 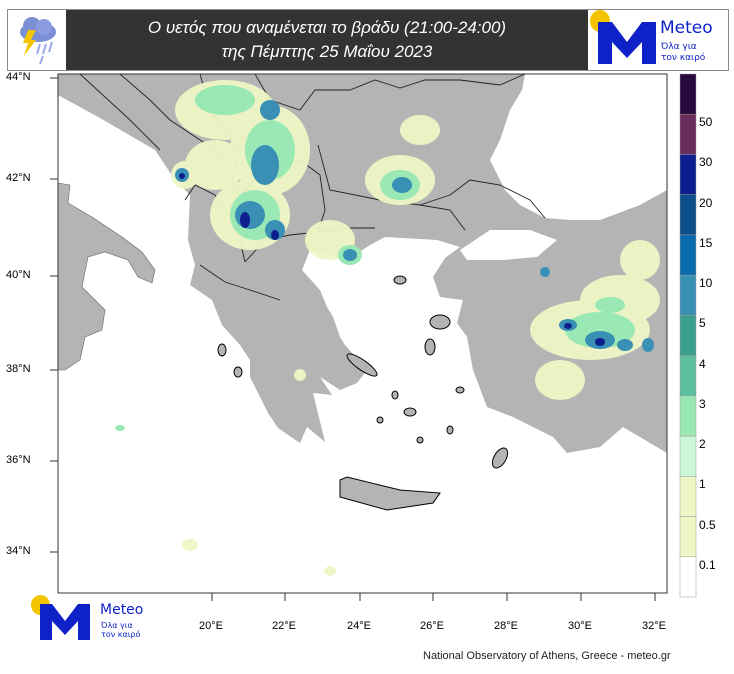 I want to click on lat-label: 38°N, so click(x=18, y=369).